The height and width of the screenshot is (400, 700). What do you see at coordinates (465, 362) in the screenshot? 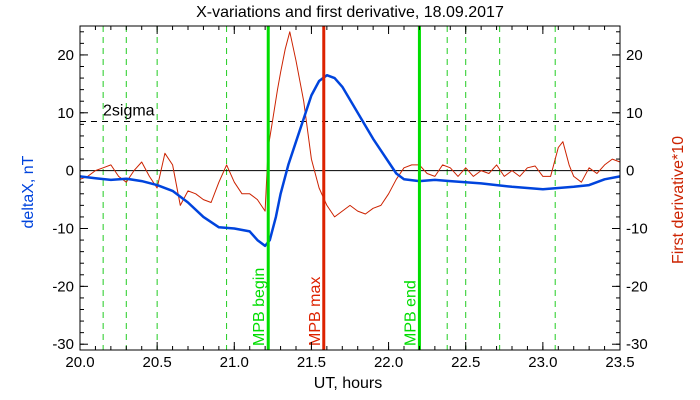
I see `x-tick-label-5: 22.5` at bounding box center [465, 362].